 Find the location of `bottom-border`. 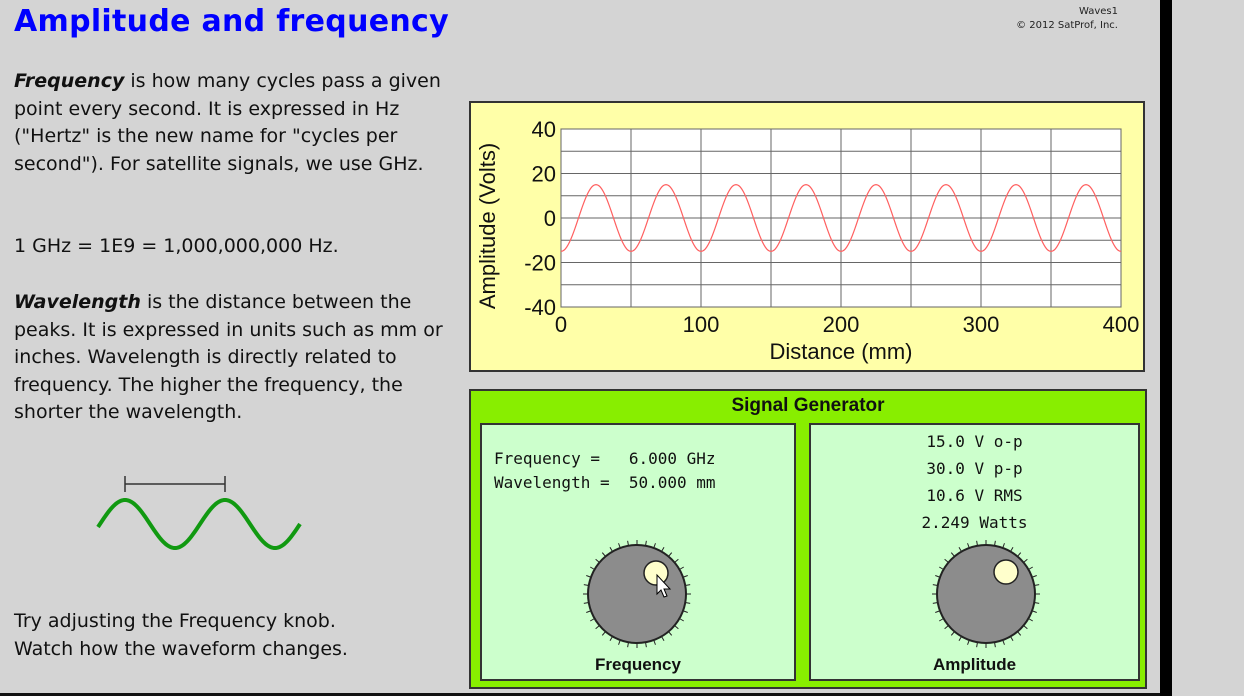

bottom-border is located at coordinates (580, 694).